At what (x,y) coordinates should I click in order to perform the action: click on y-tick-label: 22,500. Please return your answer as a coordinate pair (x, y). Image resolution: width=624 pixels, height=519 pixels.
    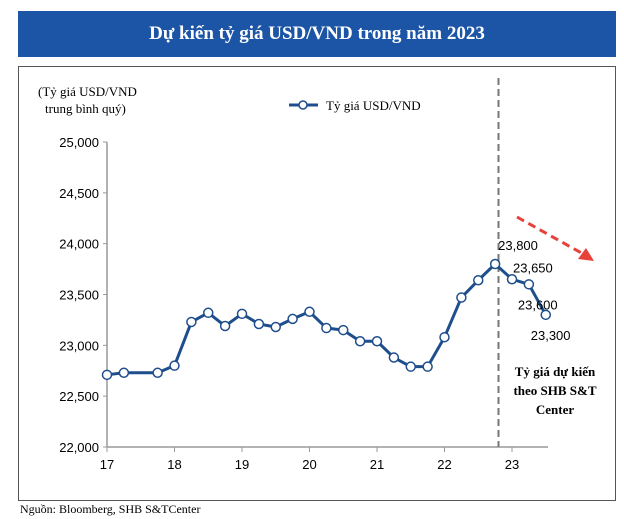
    Looking at the image, I should click on (79, 396).